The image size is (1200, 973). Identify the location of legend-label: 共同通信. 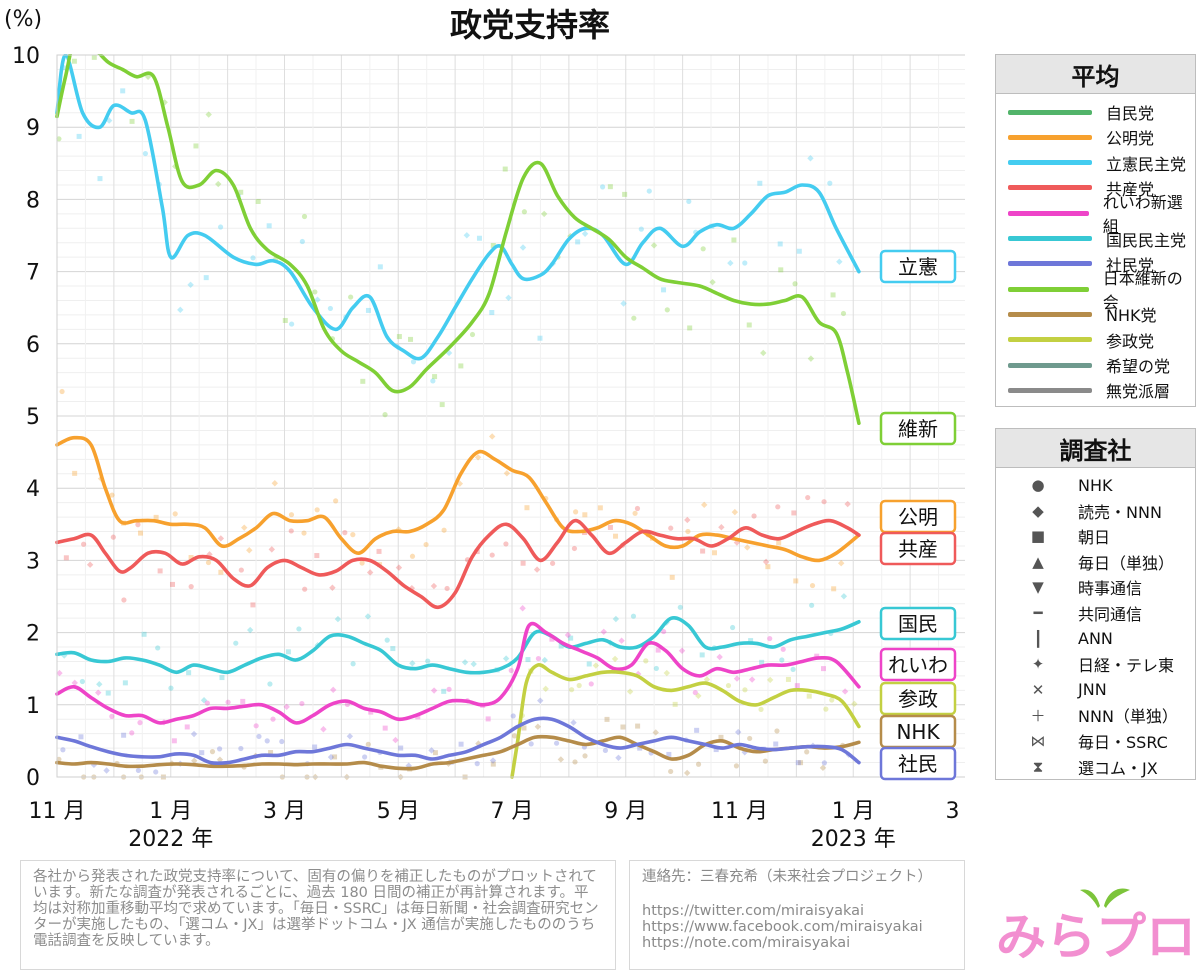
(1110, 614).